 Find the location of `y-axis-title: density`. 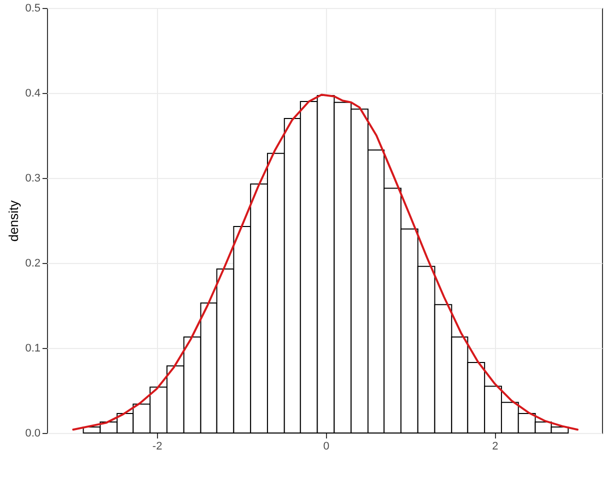

y-axis-title: density is located at coordinates (14, 221).